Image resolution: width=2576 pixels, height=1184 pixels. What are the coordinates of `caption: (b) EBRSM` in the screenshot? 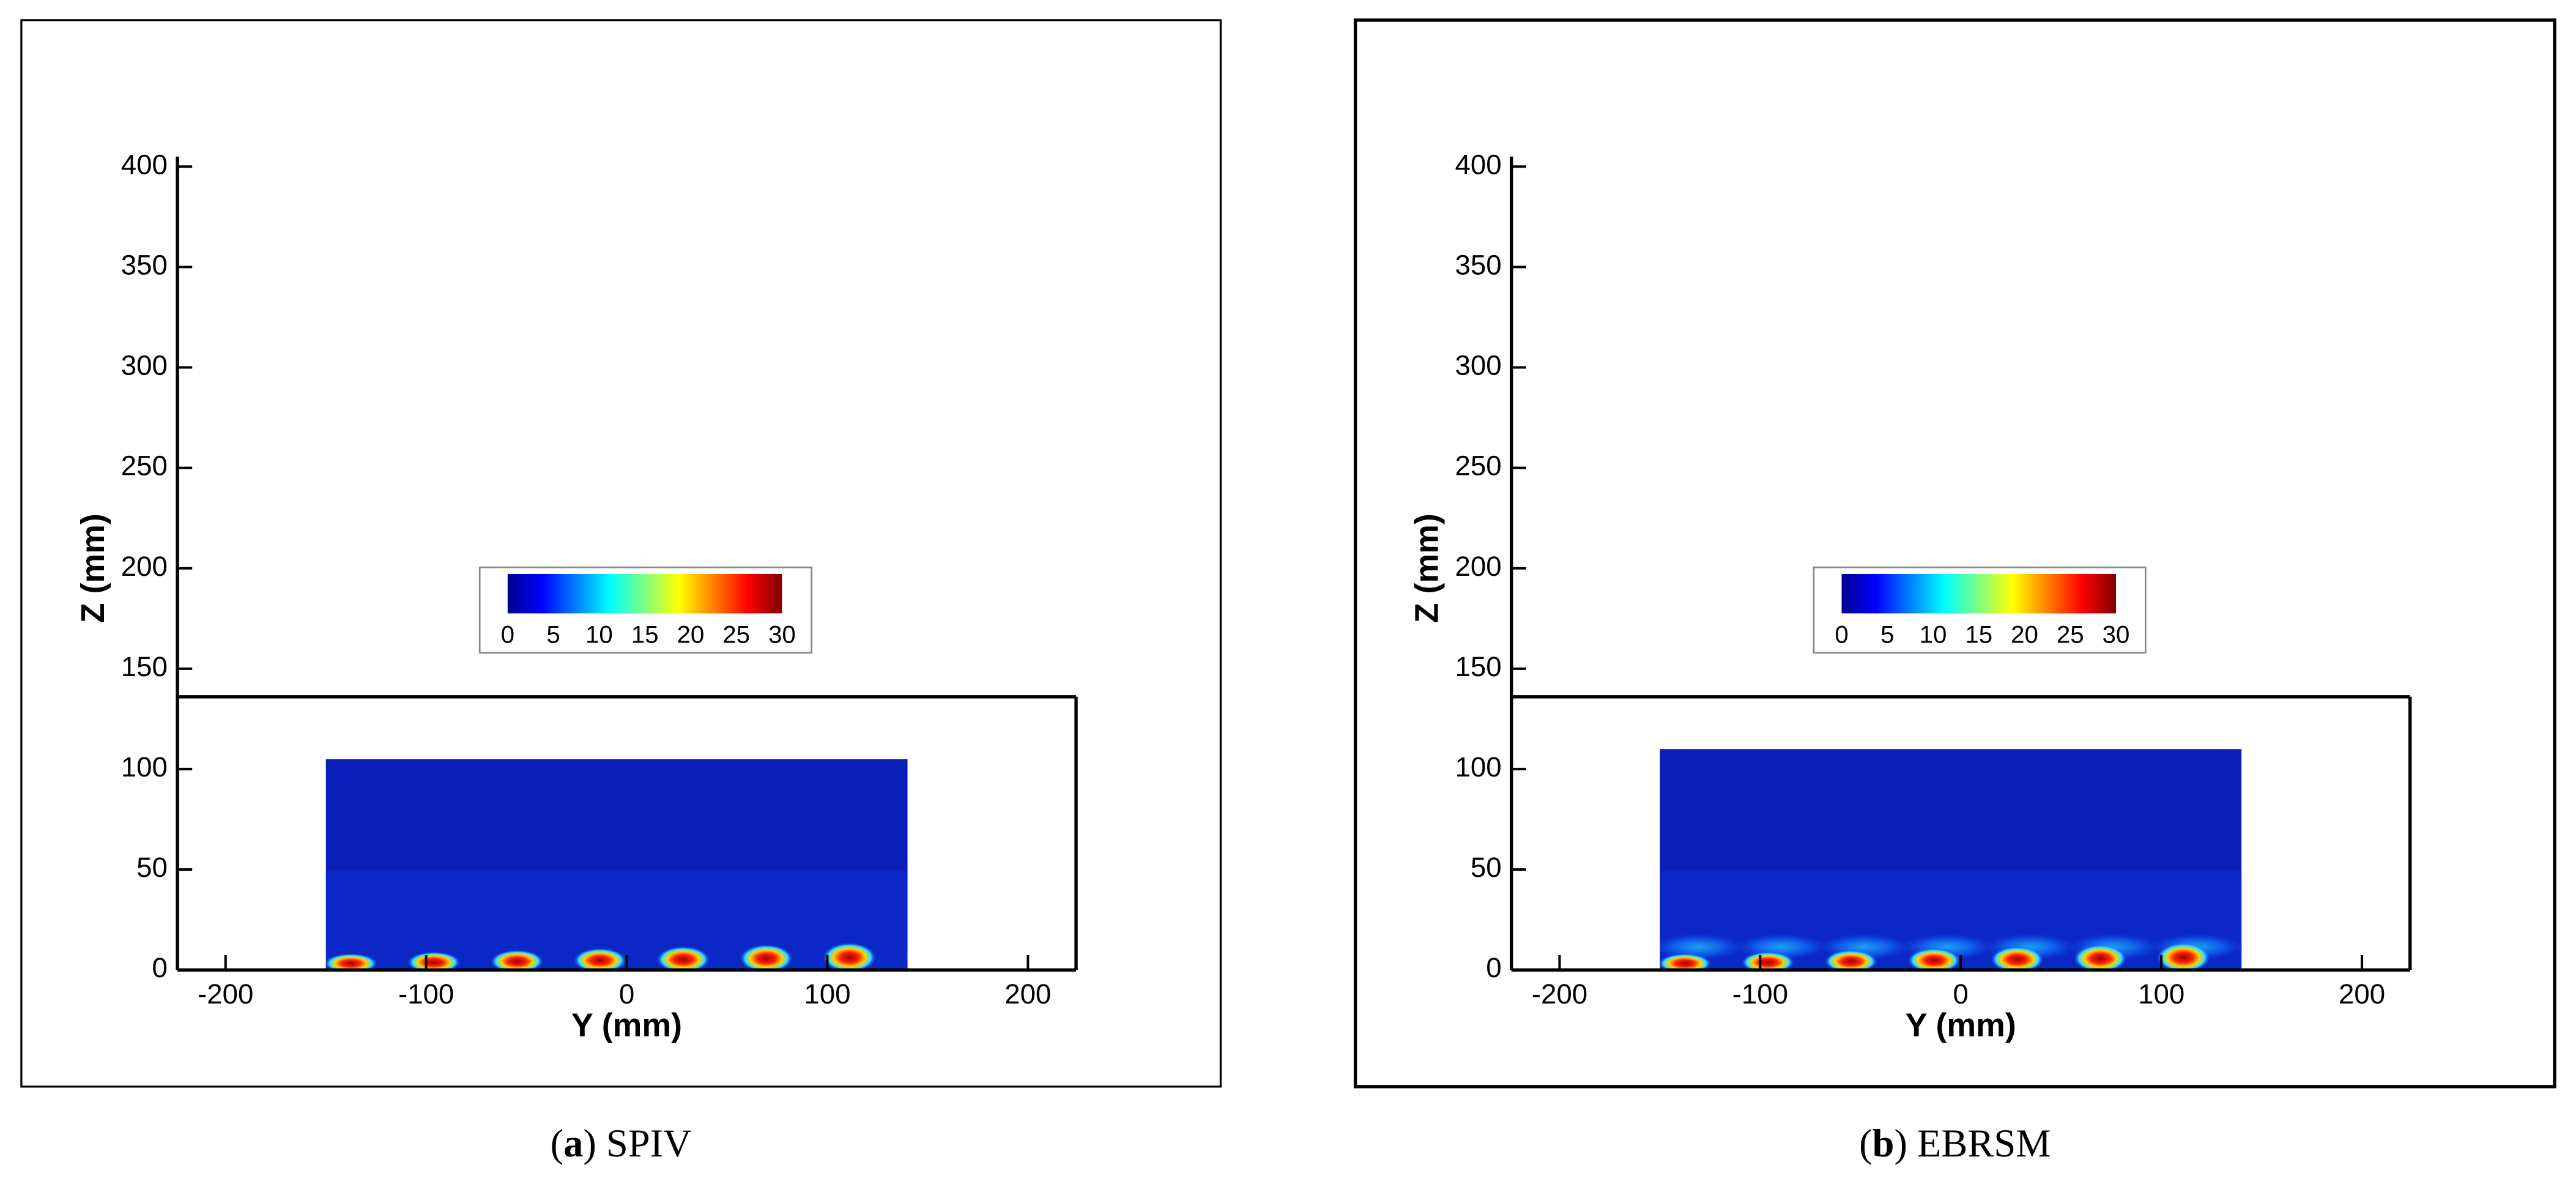 It's located at (1955, 1143).